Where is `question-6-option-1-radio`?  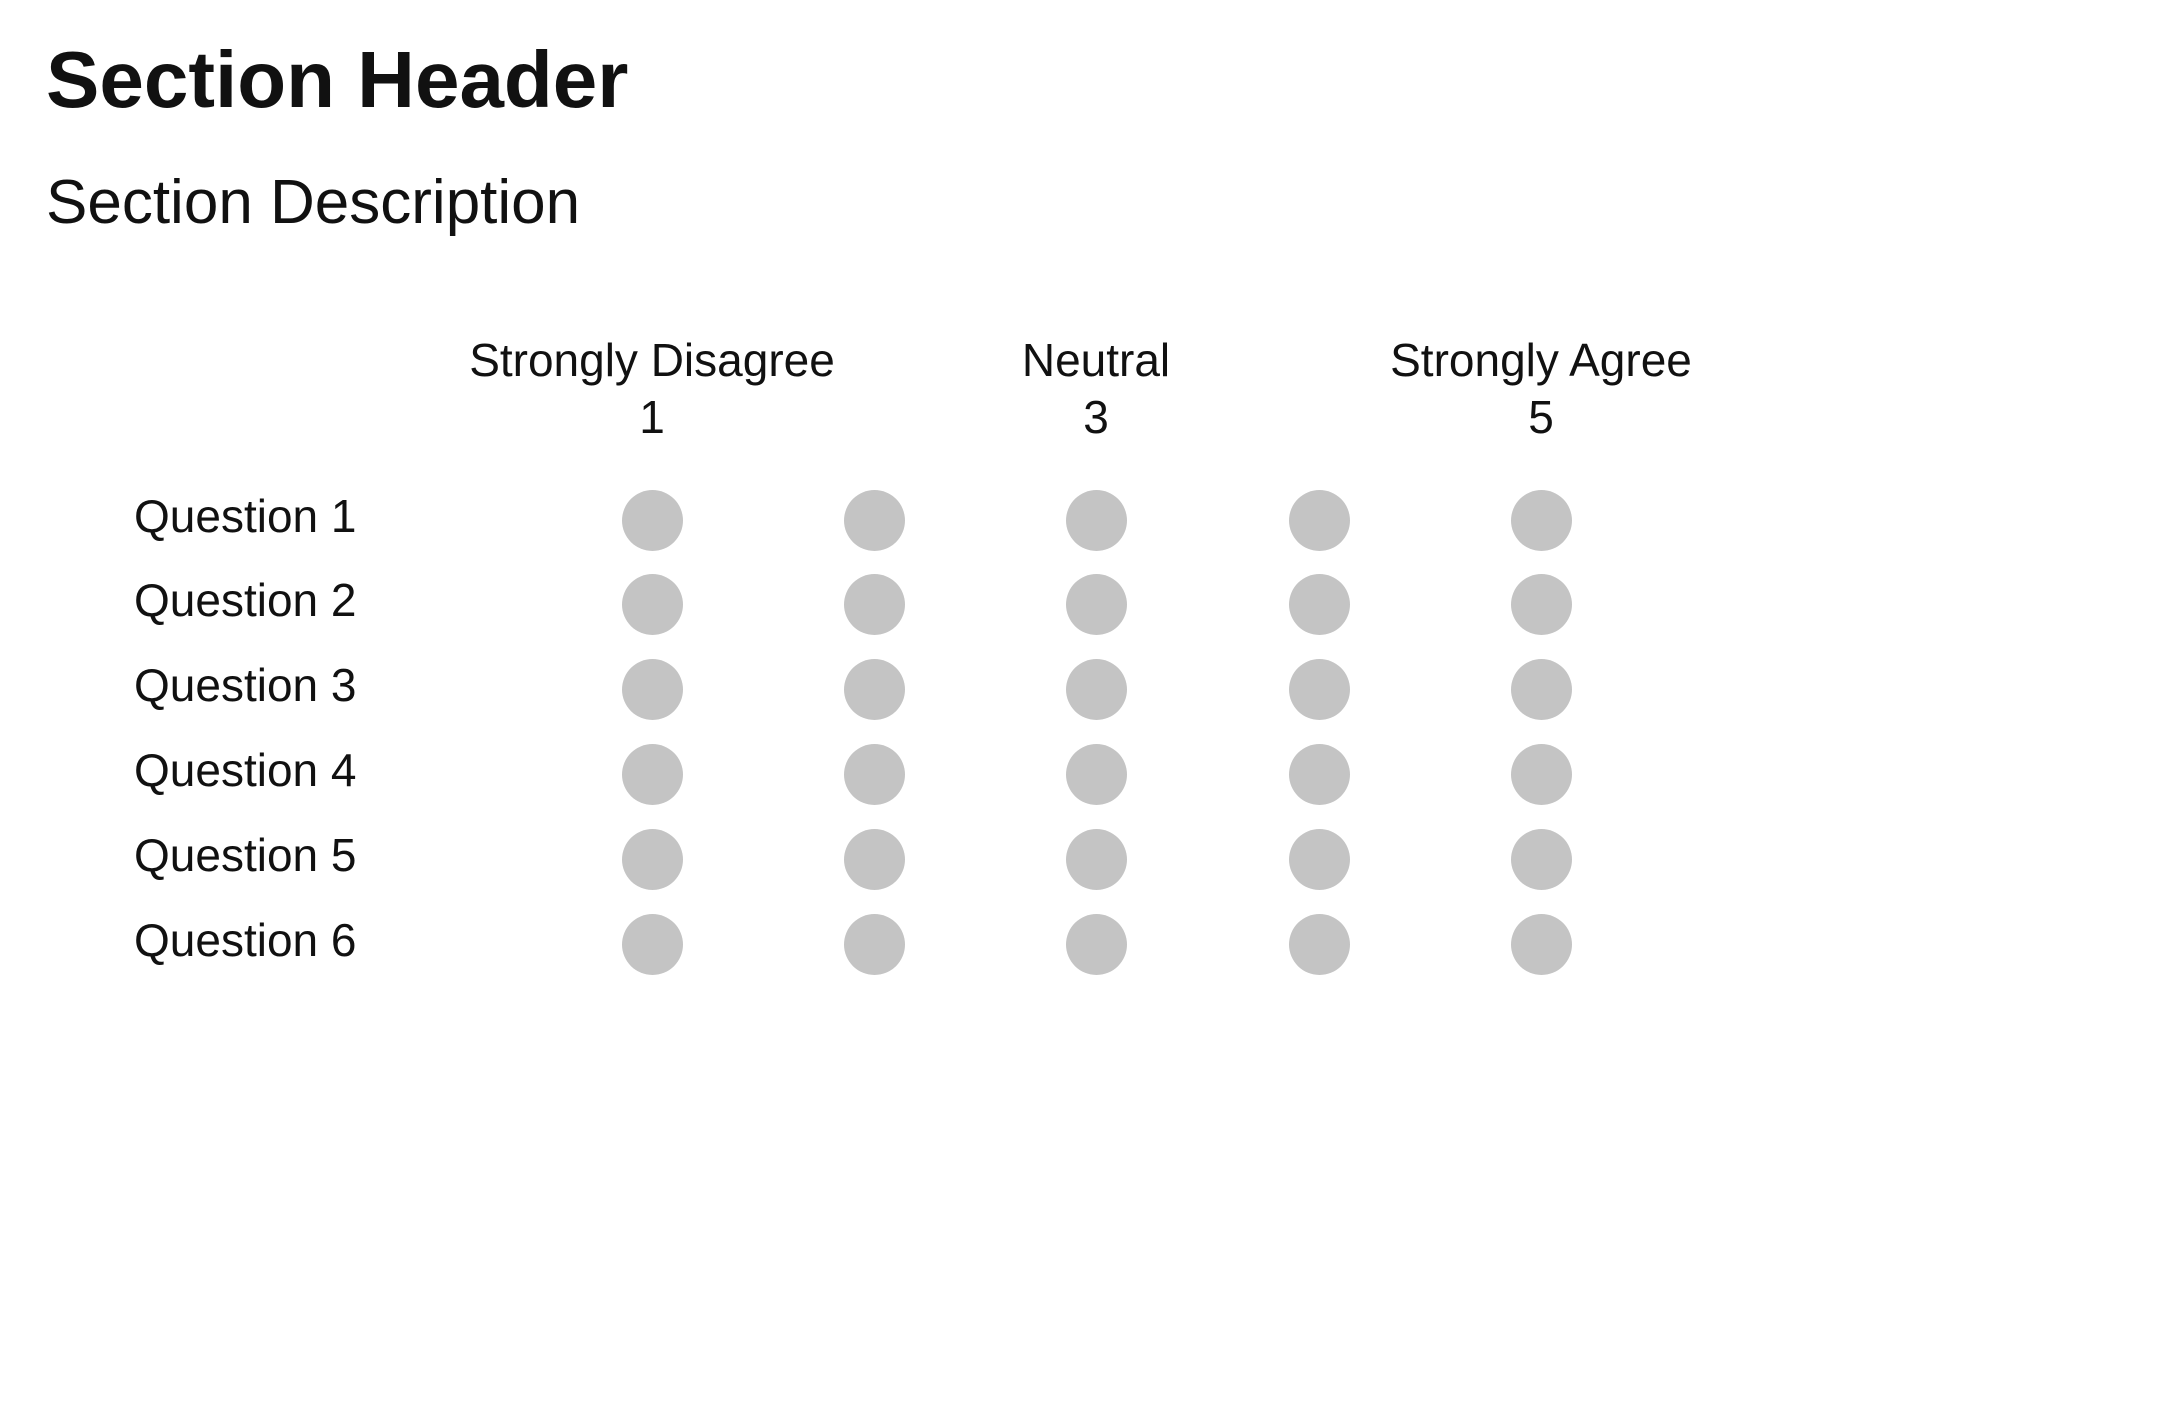
question-6-option-1-radio is located at coordinates (652, 944).